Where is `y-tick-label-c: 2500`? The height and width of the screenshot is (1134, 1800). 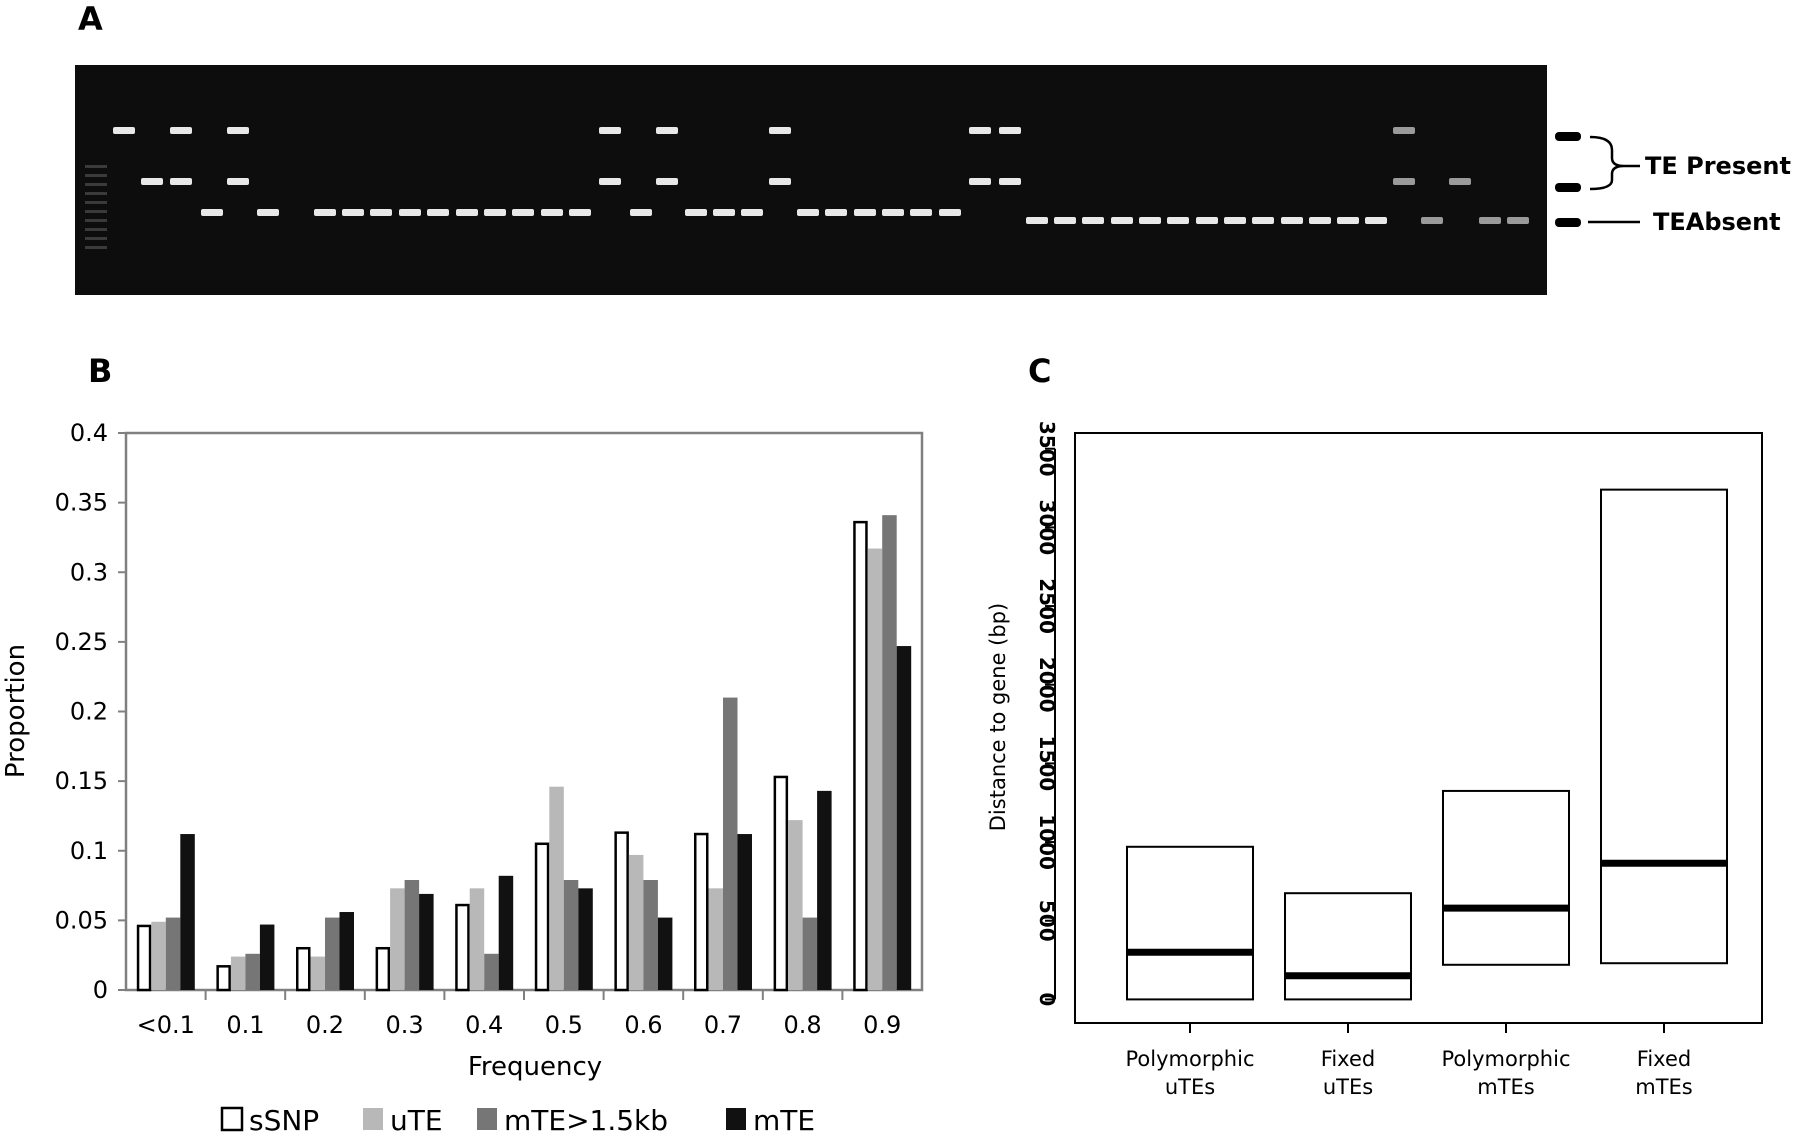
y-tick-label-c: 2500 is located at coordinates (1047, 606).